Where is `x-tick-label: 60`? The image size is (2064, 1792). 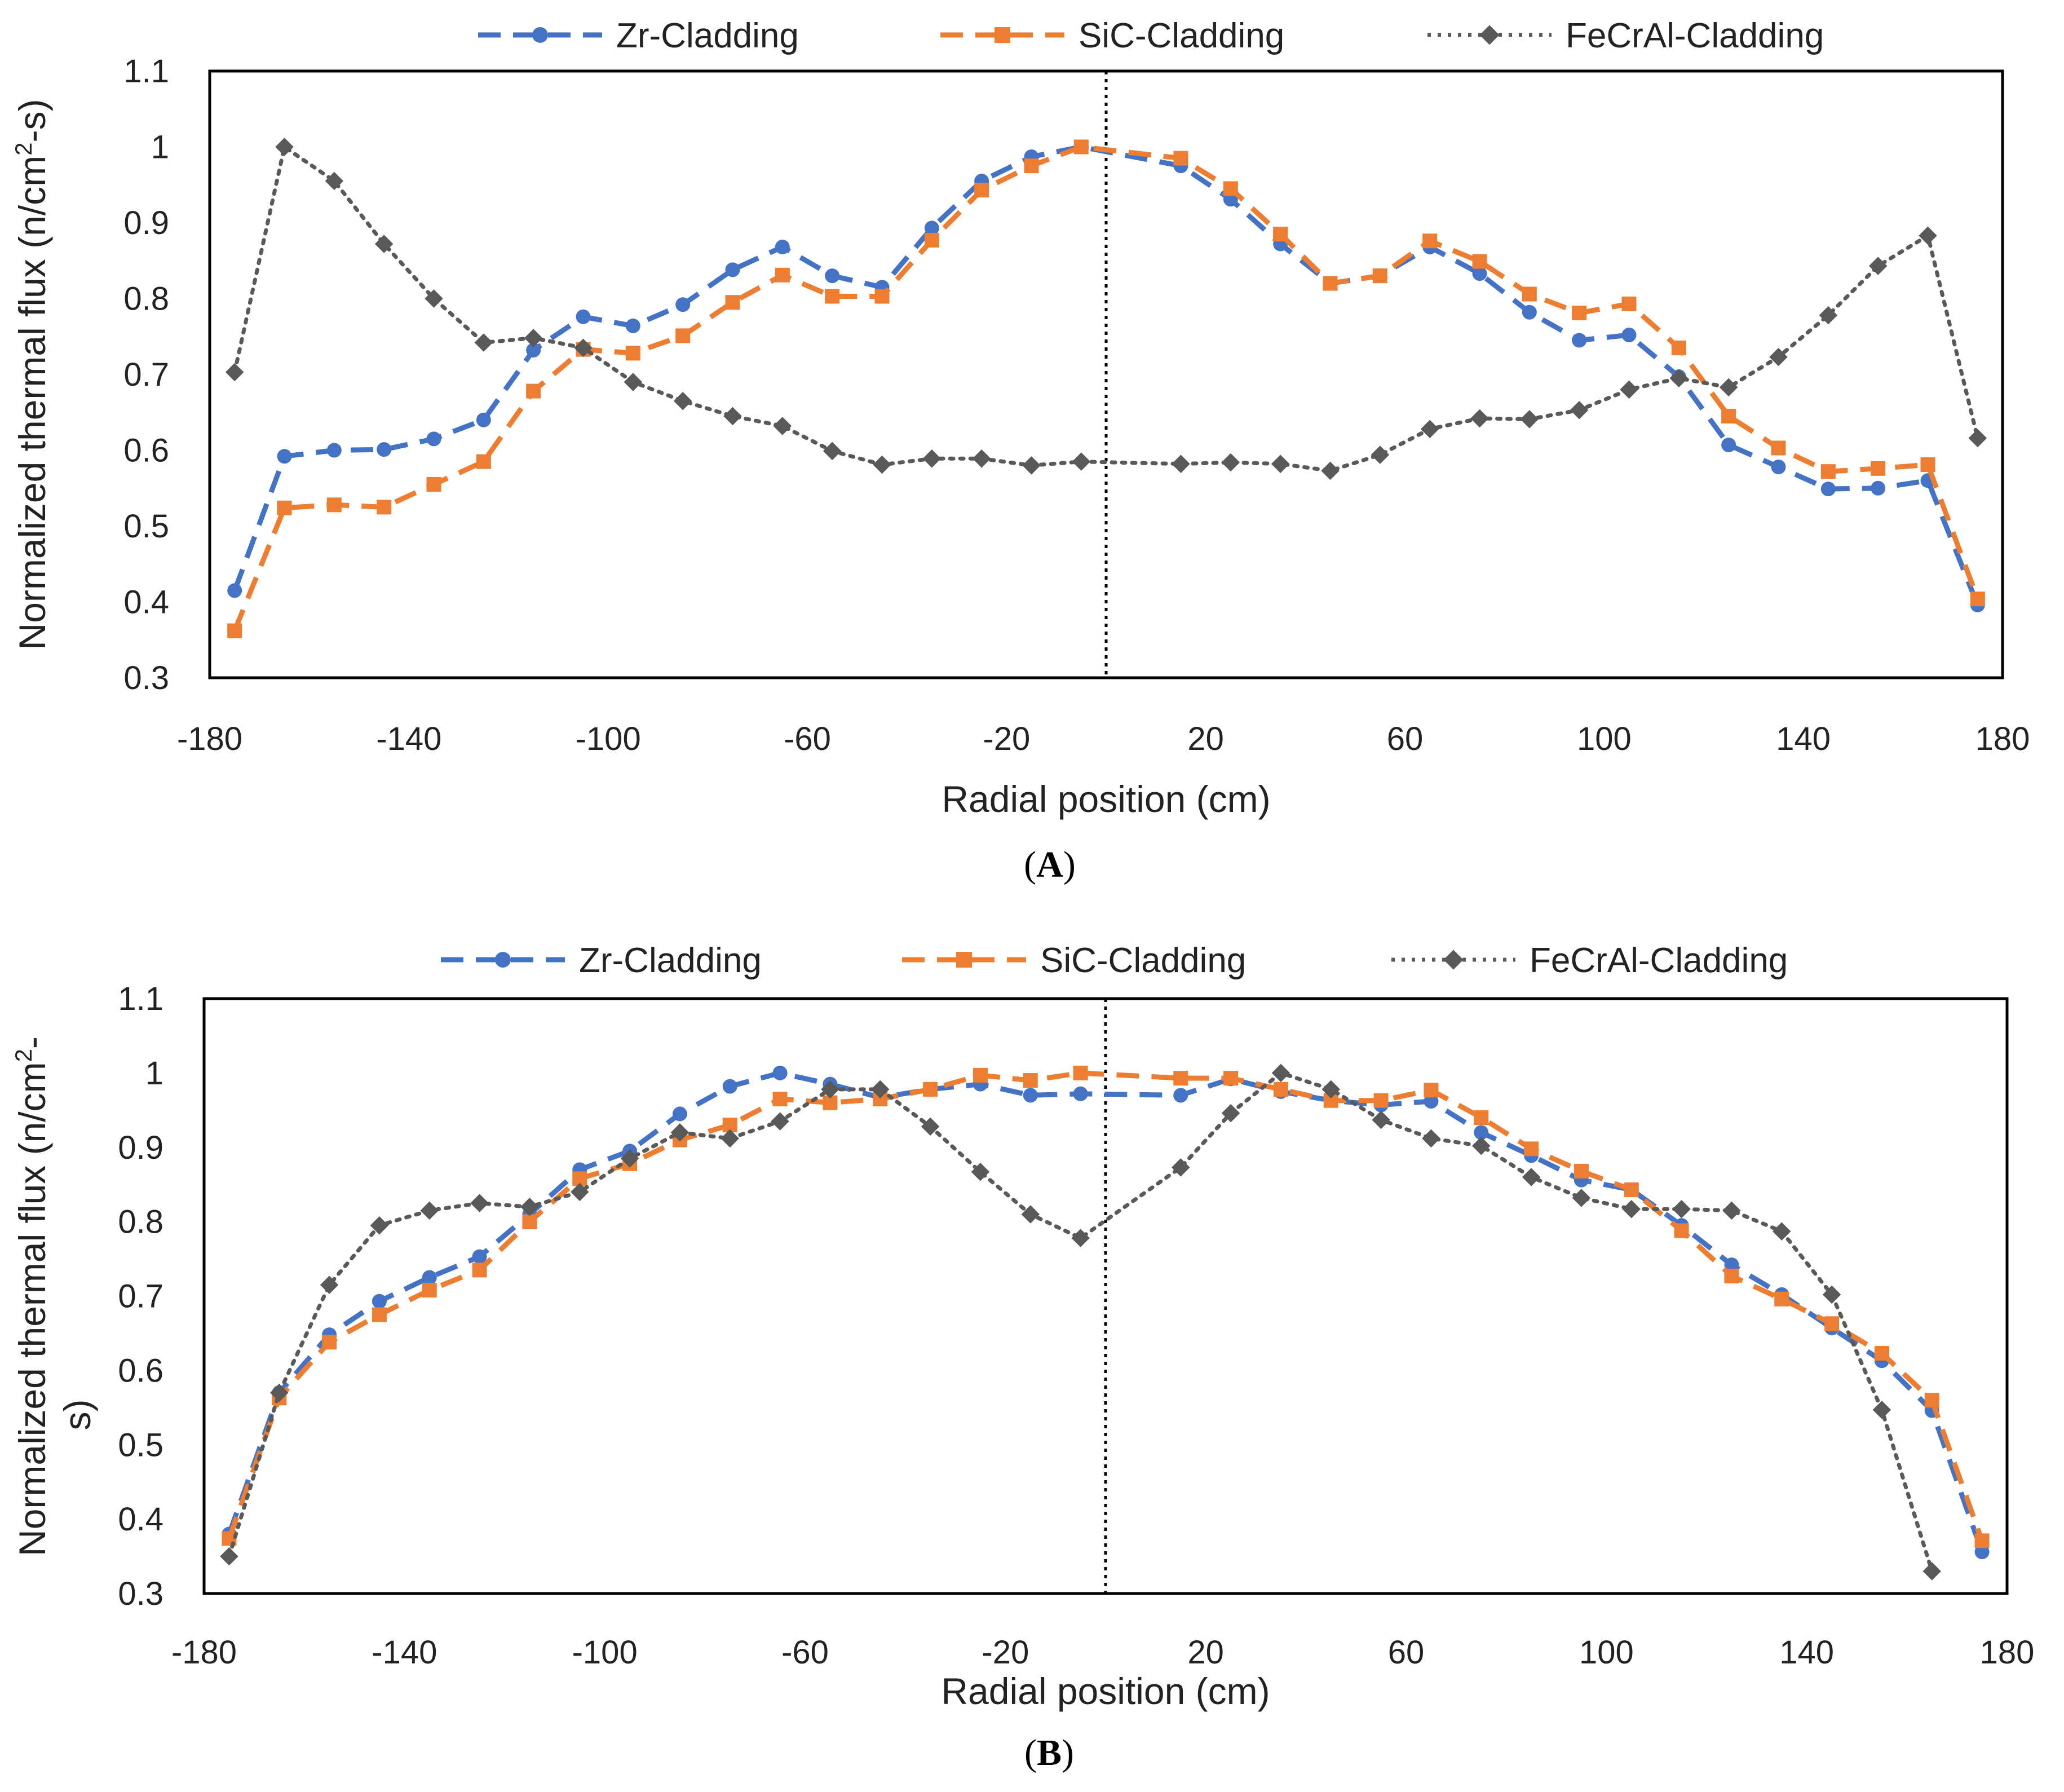
x-tick-label: 60 is located at coordinates (1406, 1653).